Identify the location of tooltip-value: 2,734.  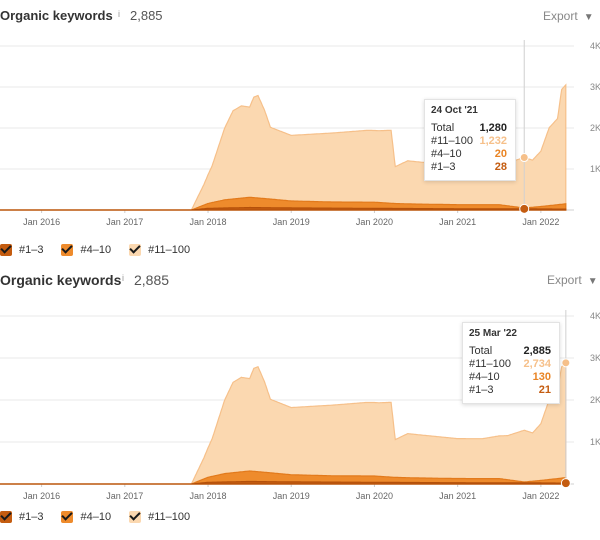
(537, 364).